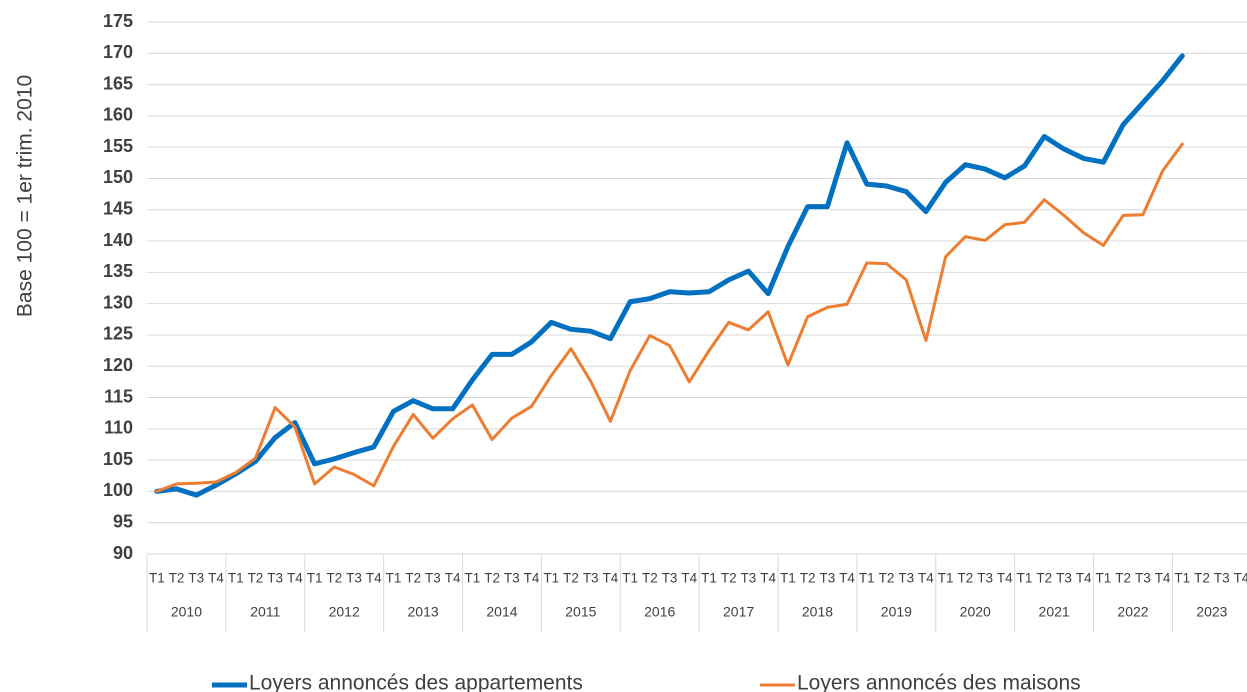 The height and width of the screenshot is (692, 1247). Describe the element at coordinates (975, 612) in the screenshot. I see `group-label: 2020` at that location.